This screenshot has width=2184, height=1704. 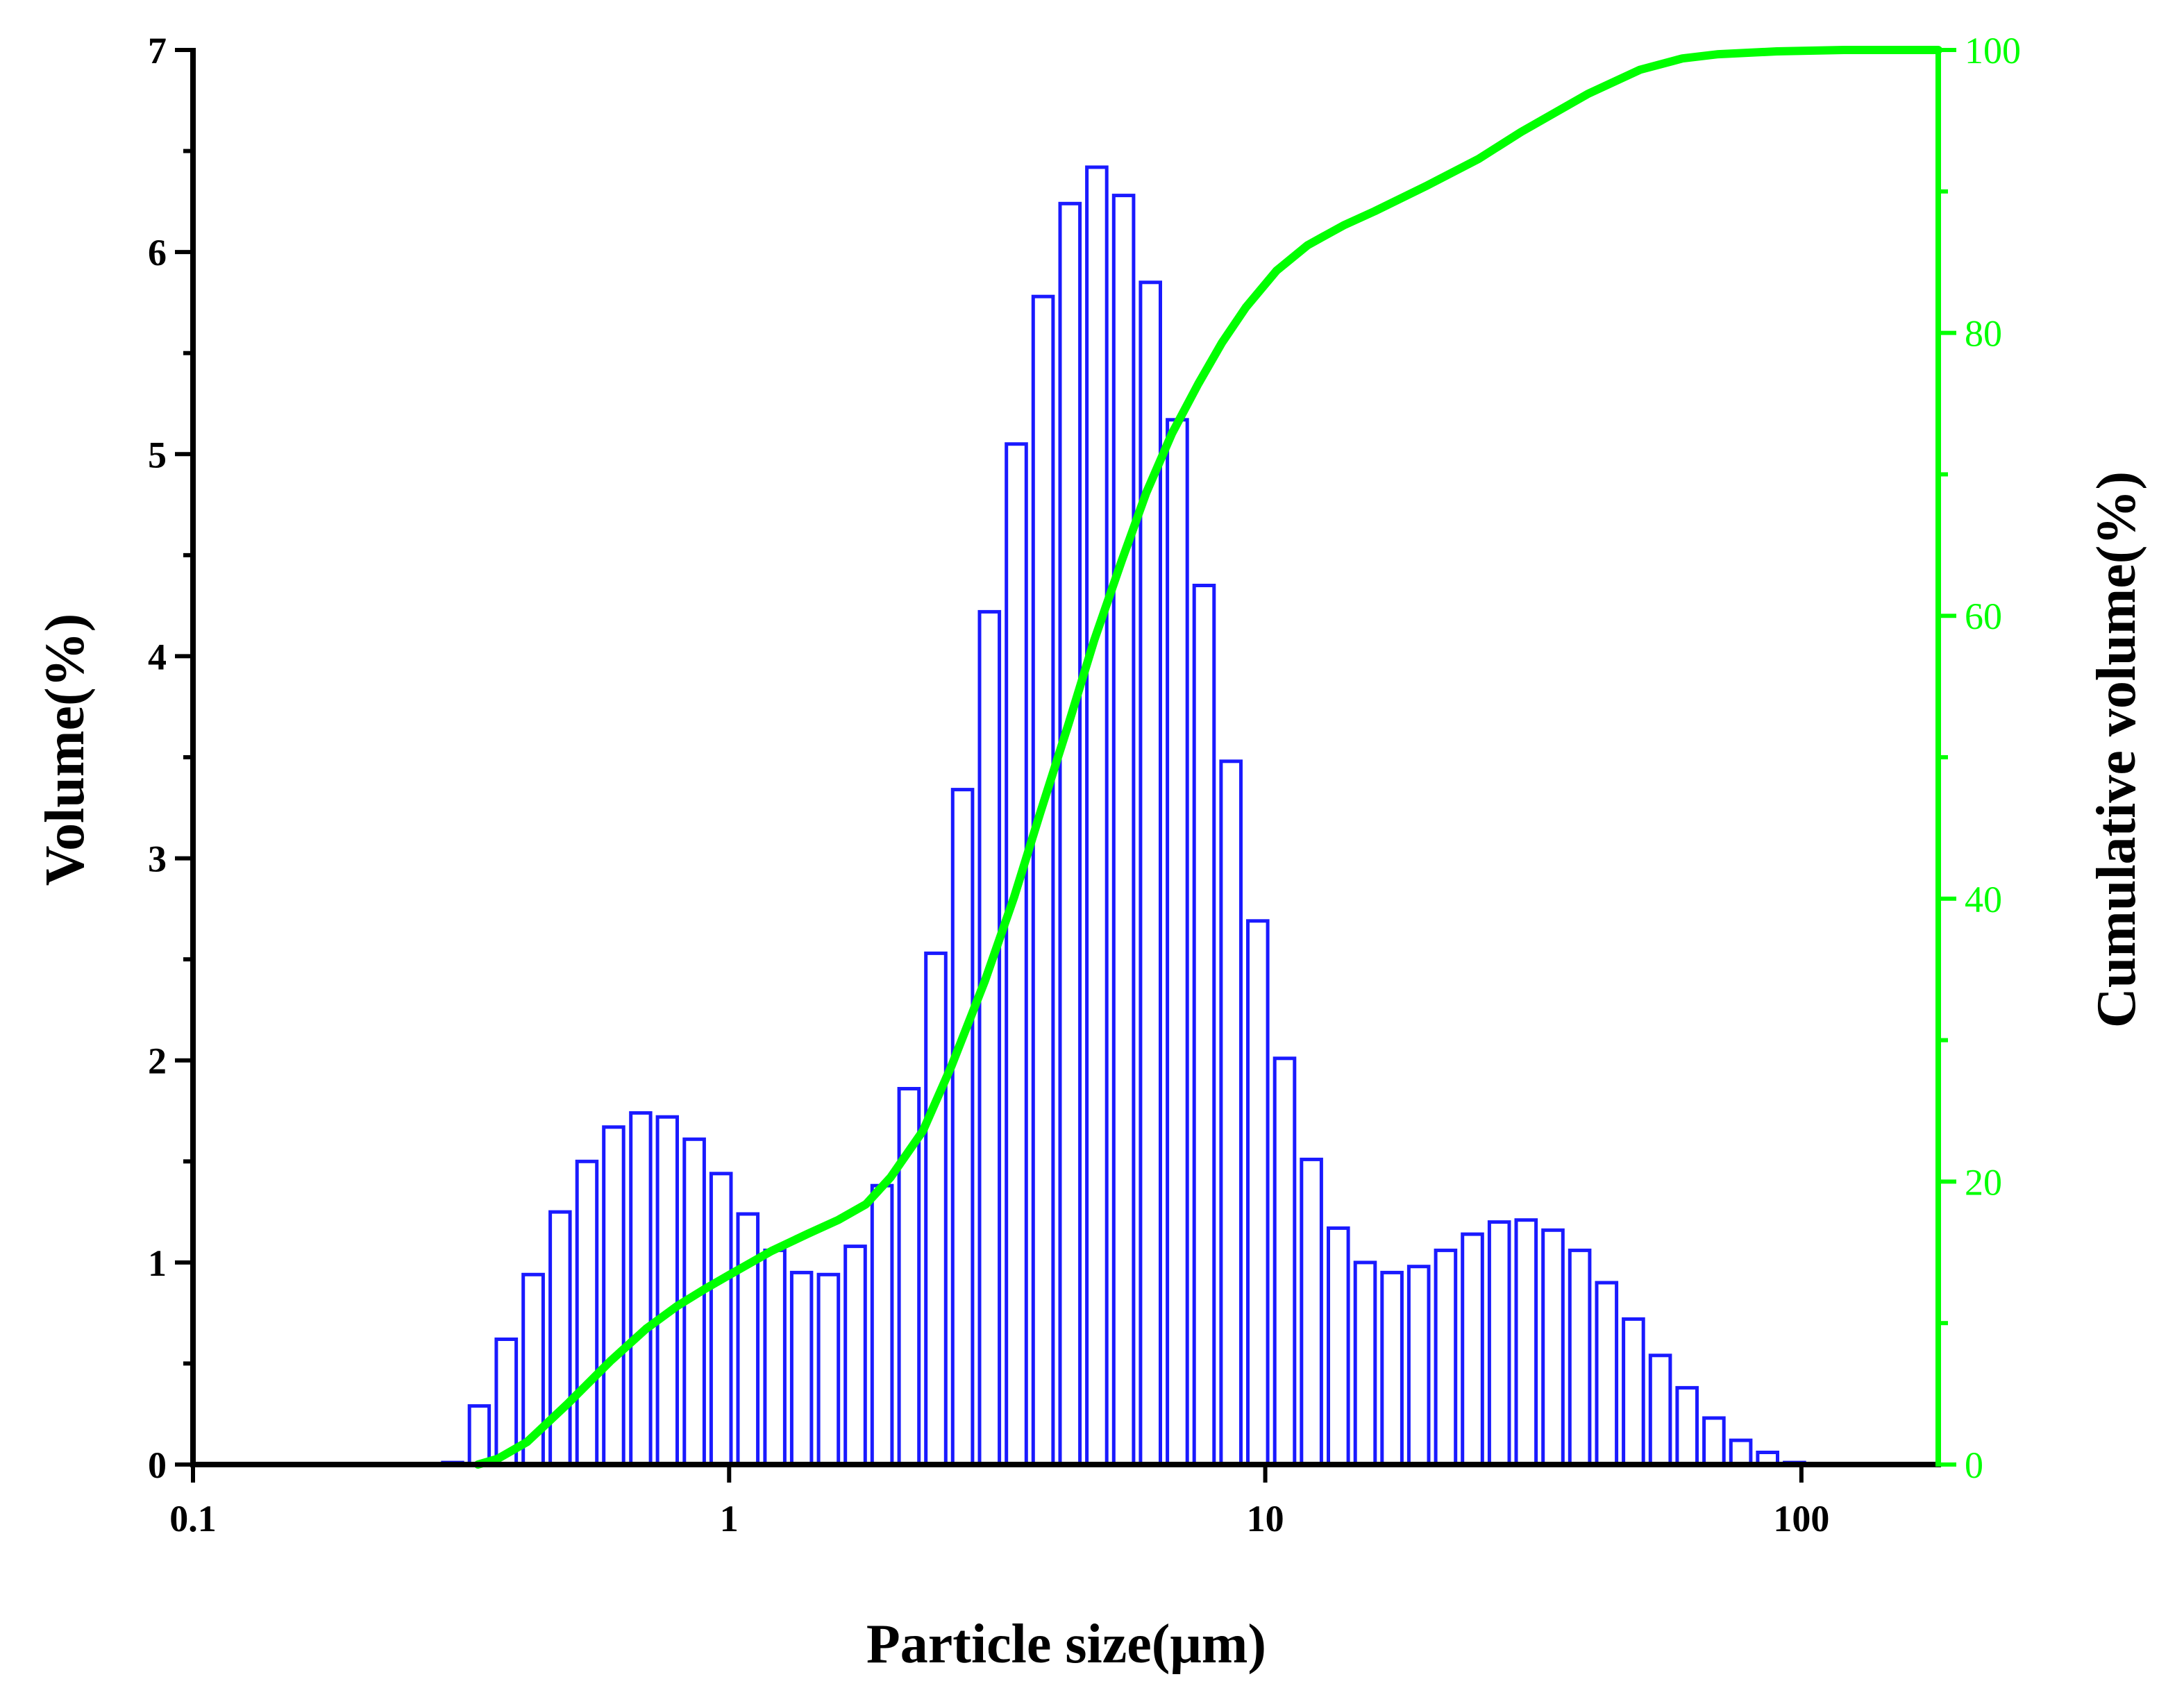 I want to click on x-tick-label: 1, so click(x=729, y=1519).